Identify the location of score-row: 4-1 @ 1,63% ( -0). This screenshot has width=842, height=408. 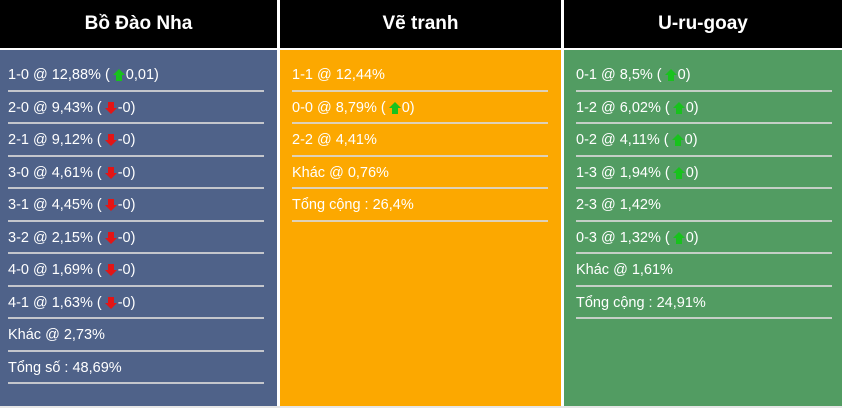
(138, 305).